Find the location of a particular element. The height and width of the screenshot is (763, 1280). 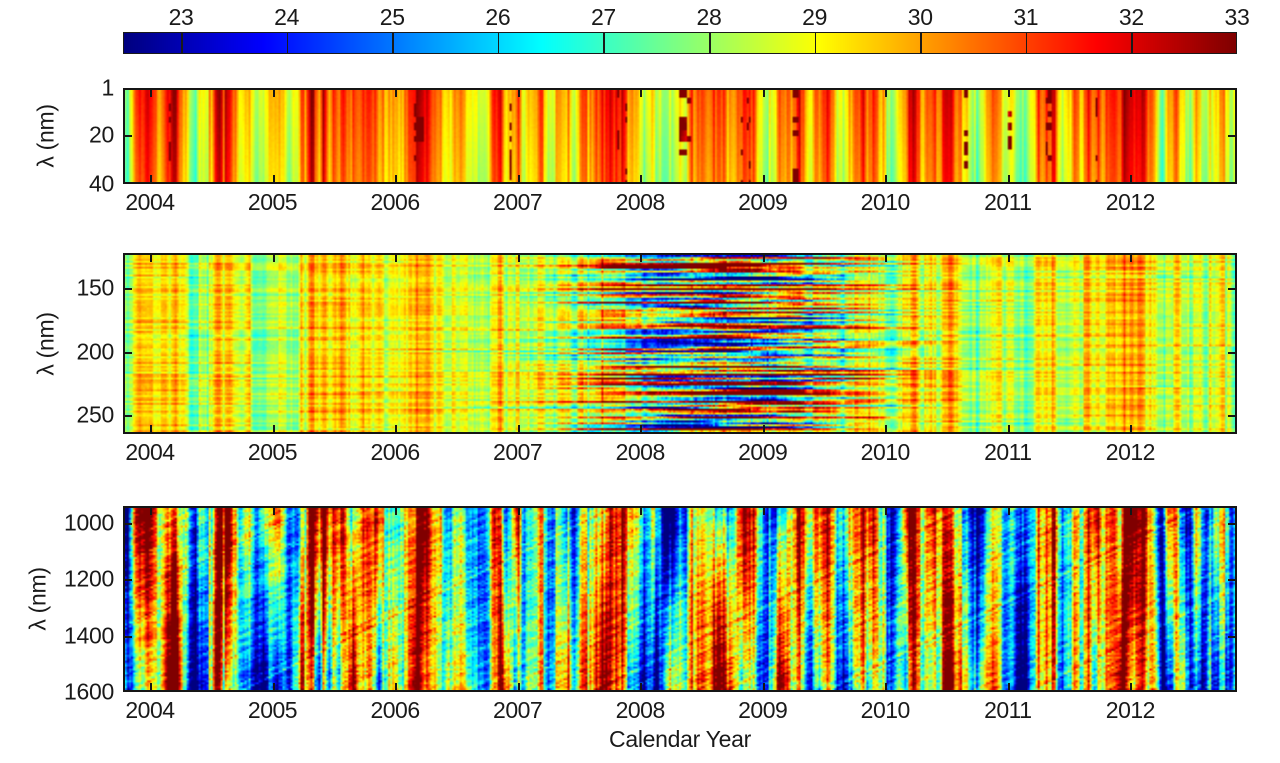

colorbar-tick-label: 23 is located at coordinates (181, 17).